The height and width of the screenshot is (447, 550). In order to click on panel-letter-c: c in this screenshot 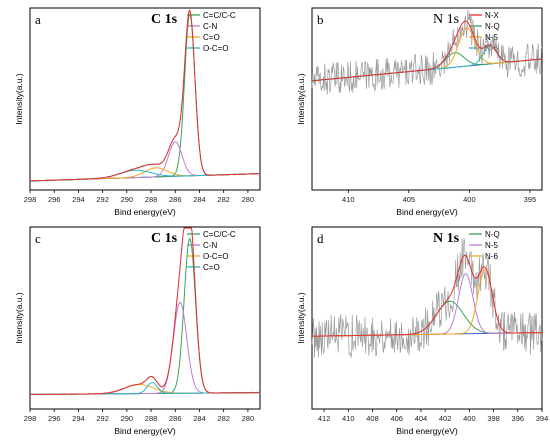, I will do `click(38, 238)`.